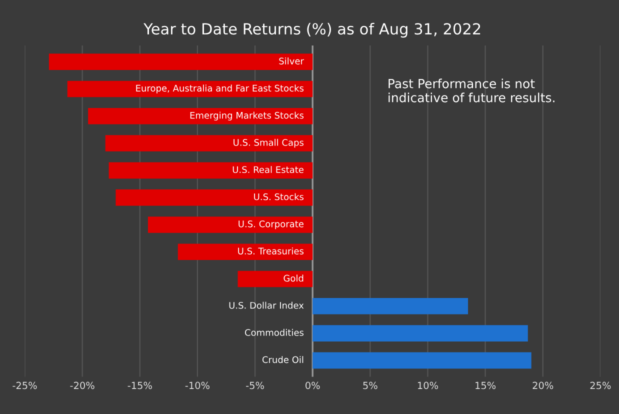  Describe the element at coordinates (266, 305) in the screenshot. I see `y-tick-label: U.S. Dollar Index` at that location.